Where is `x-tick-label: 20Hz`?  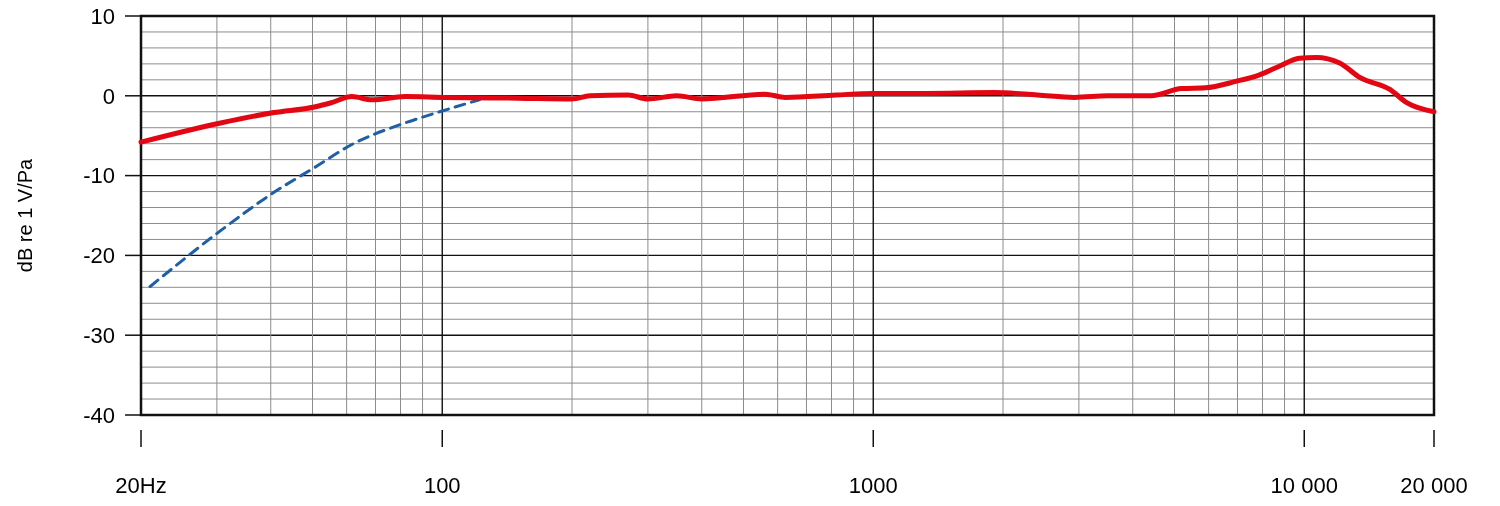
x-tick-label: 20Hz is located at coordinates (141, 485).